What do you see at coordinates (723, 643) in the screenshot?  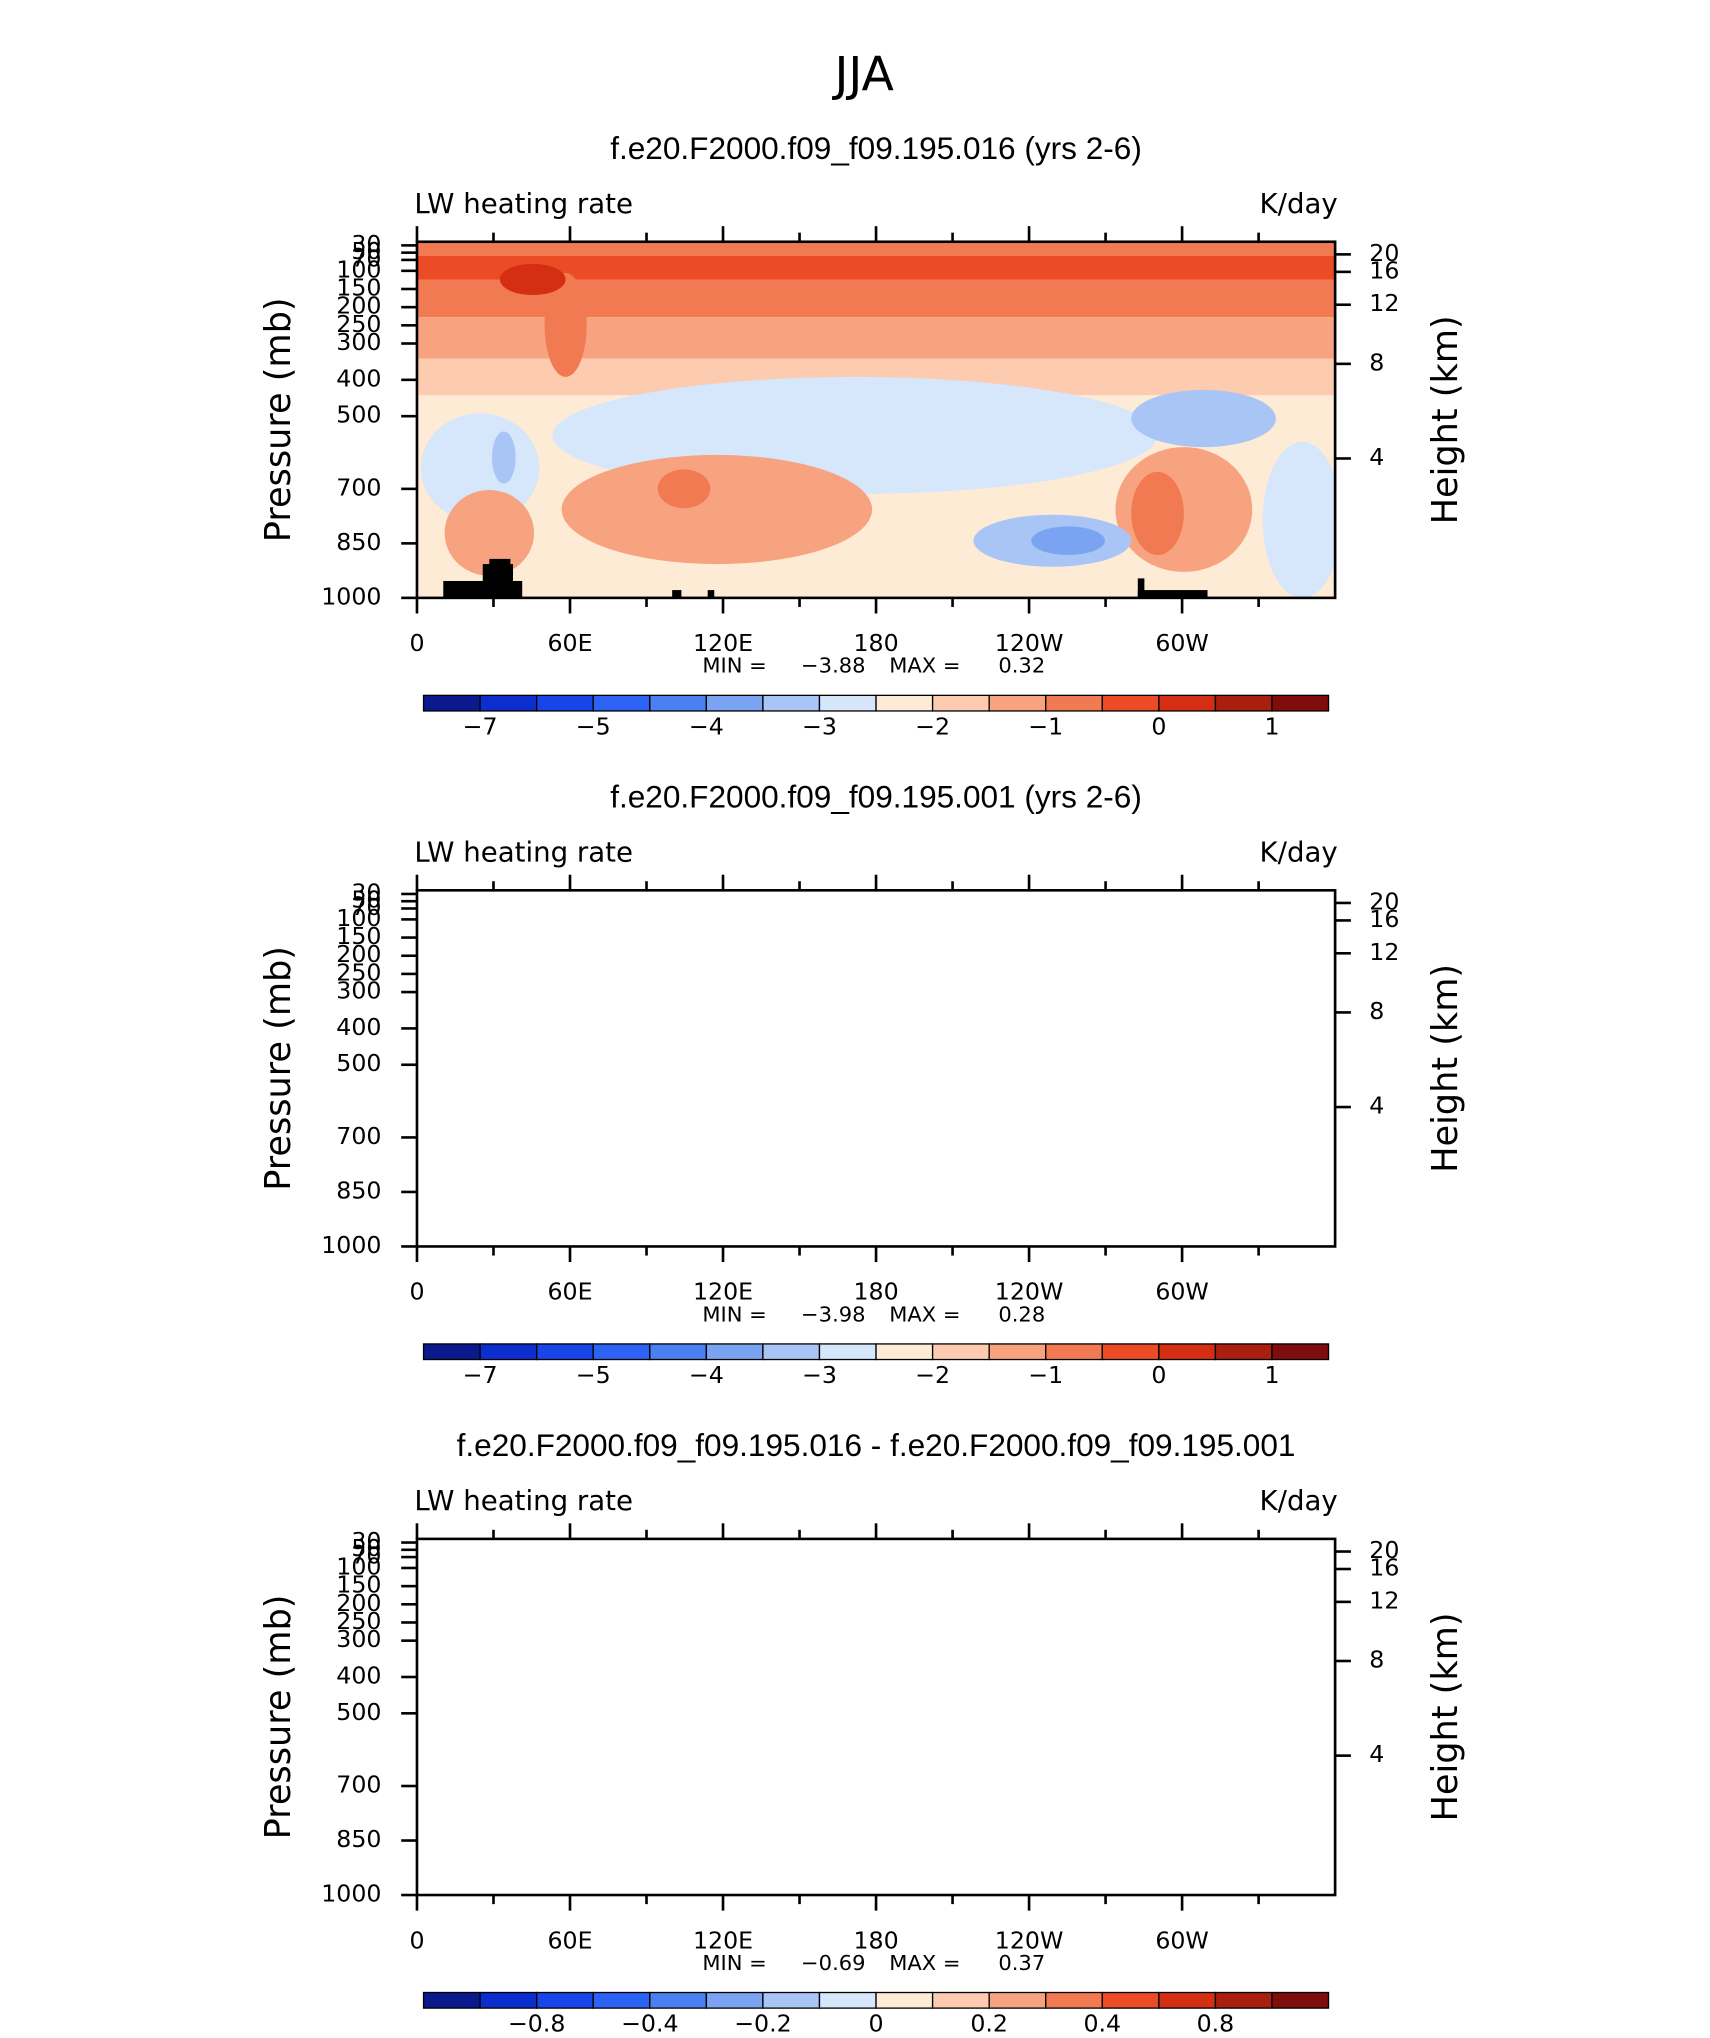 I see `x-tick-label: 120E` at bounding box center [723, 643].